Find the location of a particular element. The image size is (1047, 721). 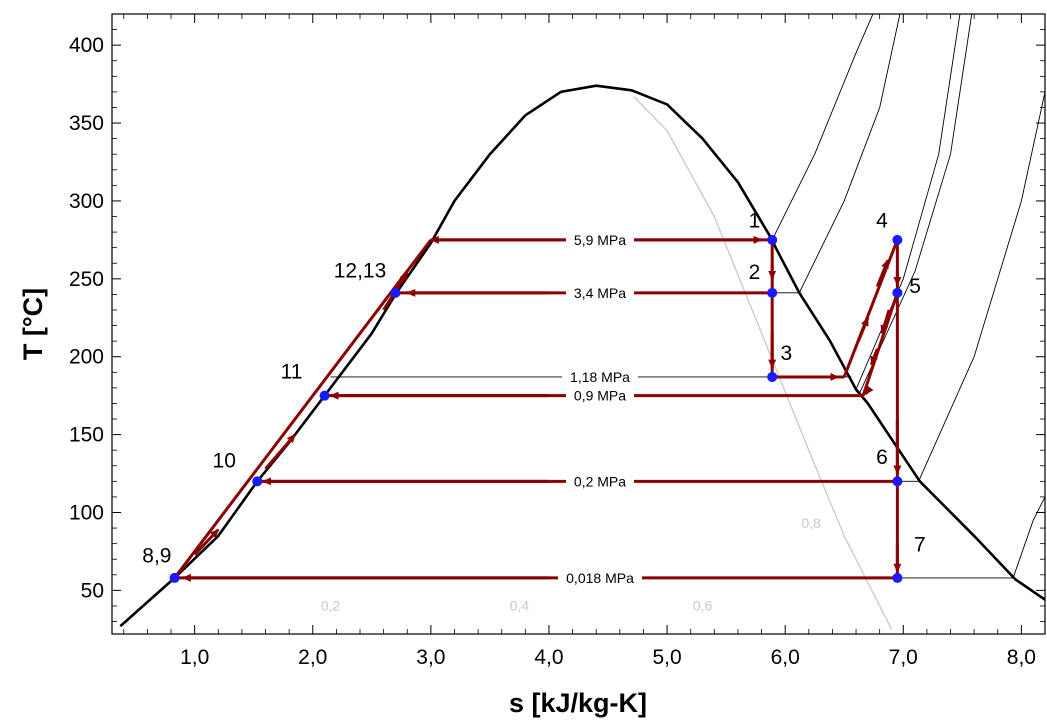

quality-label: 0,2 is located at coordinates (331, 606).